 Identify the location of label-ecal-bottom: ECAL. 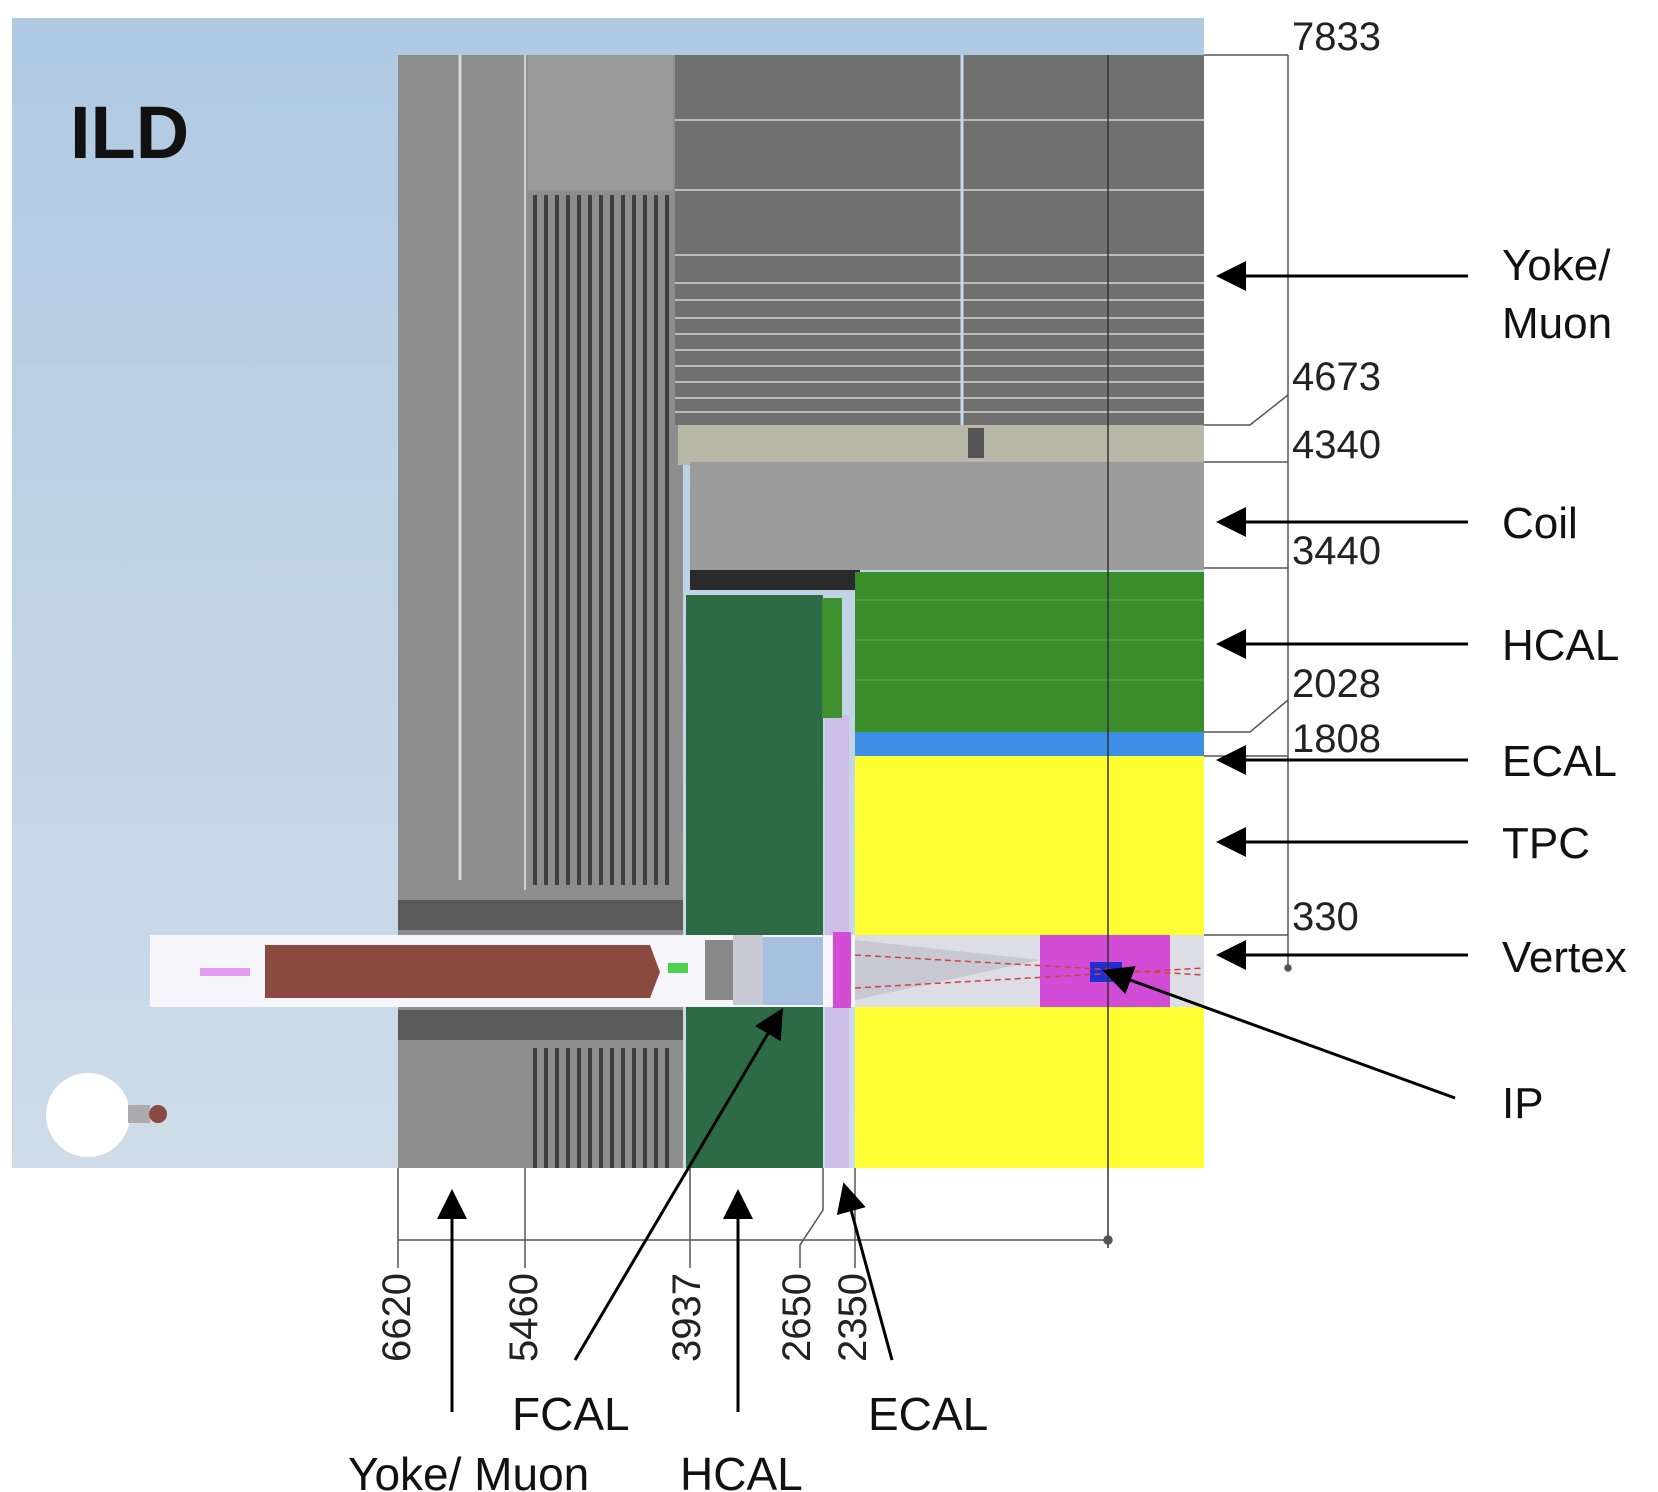
(928, 1414).